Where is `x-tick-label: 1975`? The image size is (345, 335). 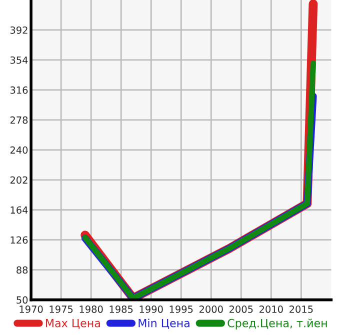 x-tick-label: 1975 is located at coordinates (61, 309).